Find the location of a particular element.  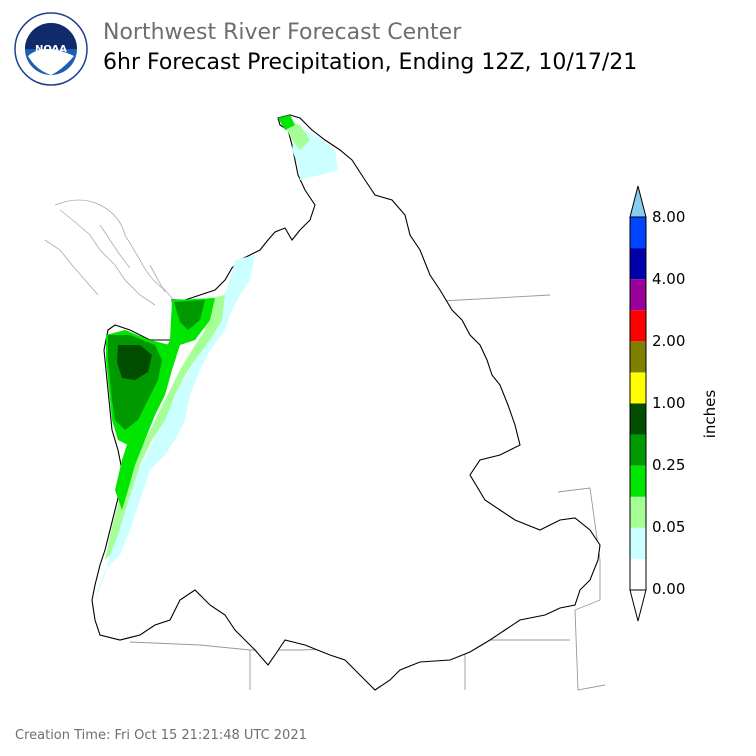

precip-band-0p00-0p05 is located at coordinates (175, 427).